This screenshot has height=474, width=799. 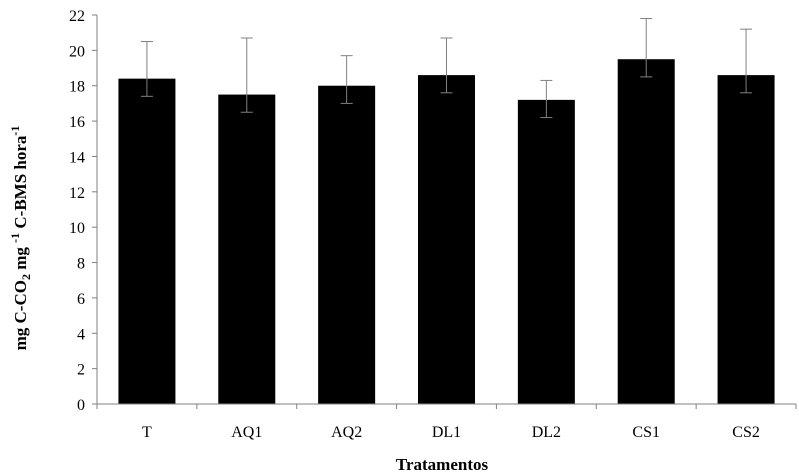 I want to click on bar-dl2, so click(x=546, y=251).